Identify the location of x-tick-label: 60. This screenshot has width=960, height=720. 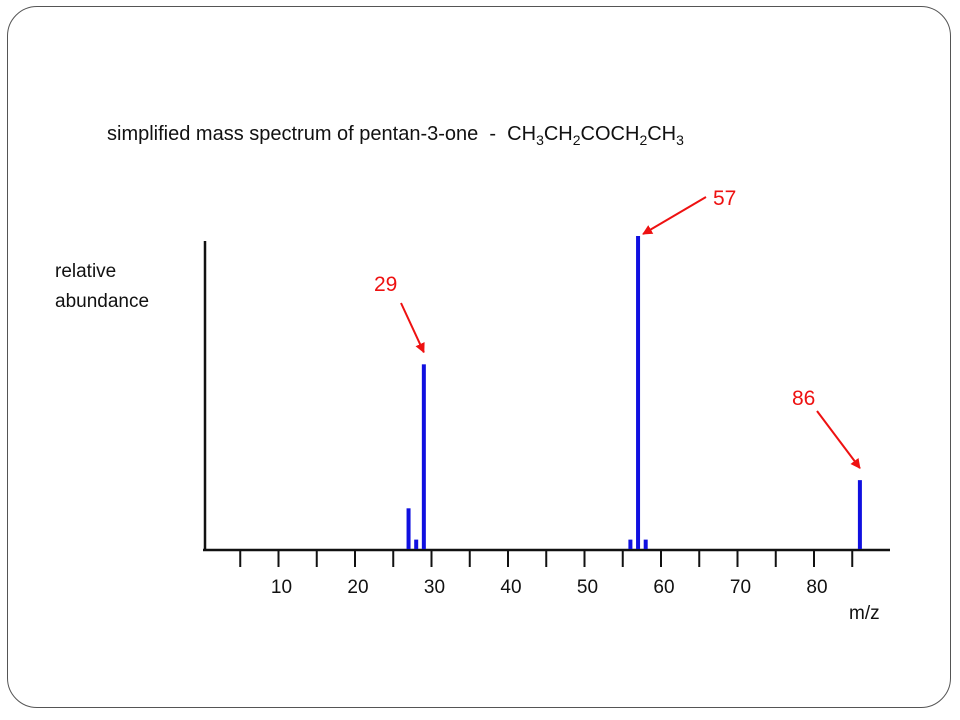
(663, 587).